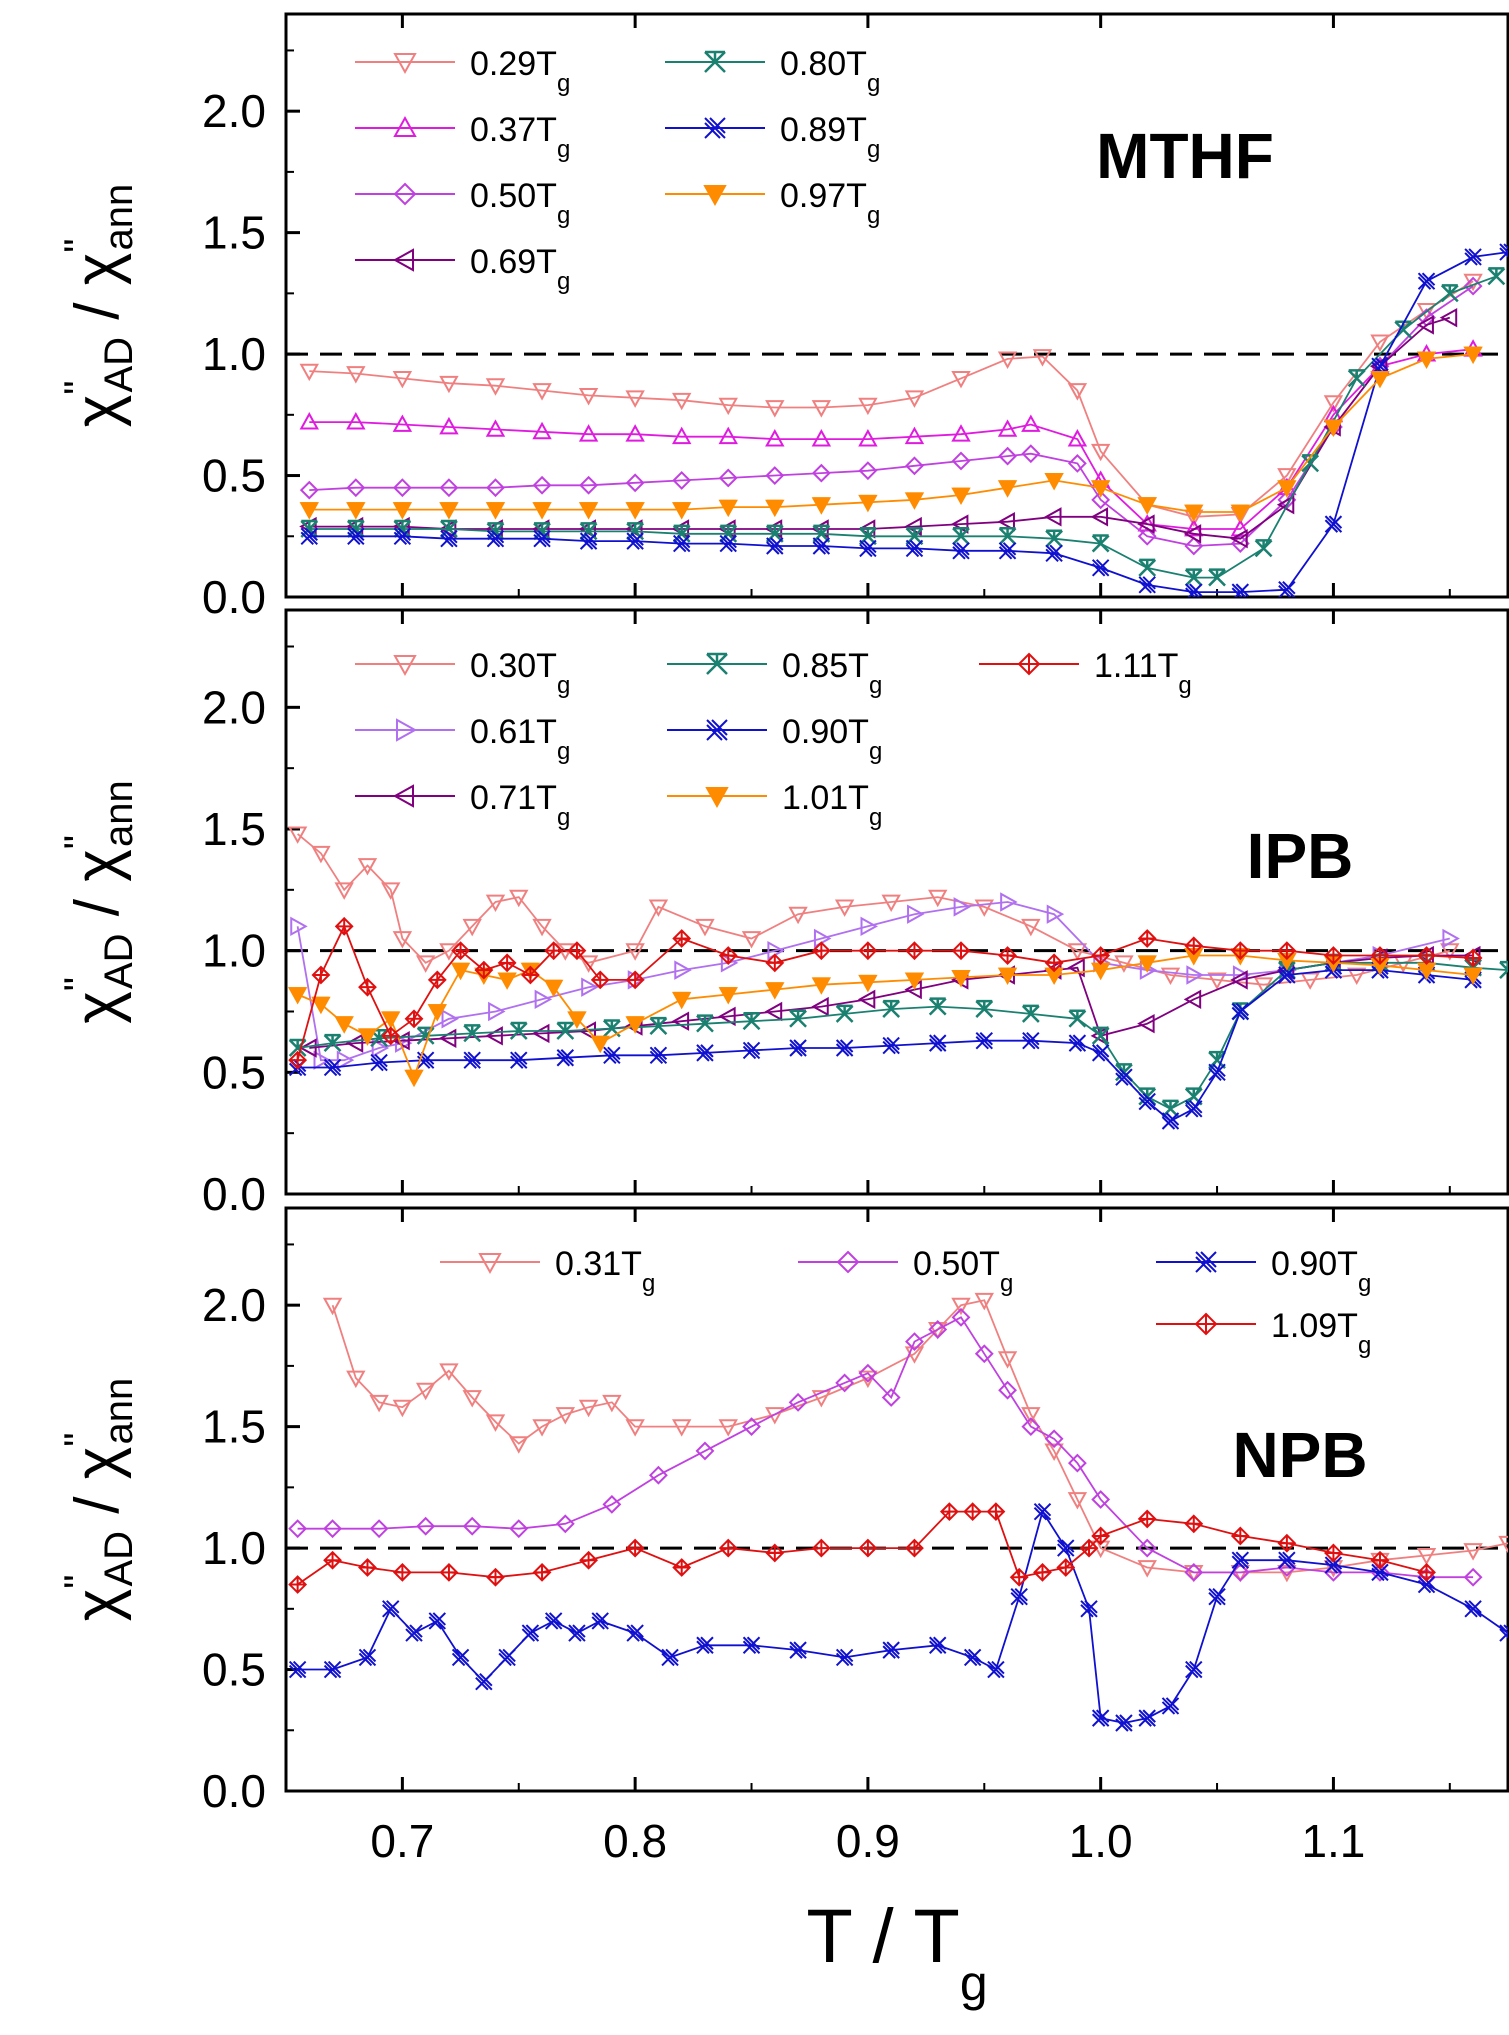 Image resolution: width=1509 pixels, height=2035 pixels. I want to click on legend-label-0.61: 0.61Tg, so click(520, 739).